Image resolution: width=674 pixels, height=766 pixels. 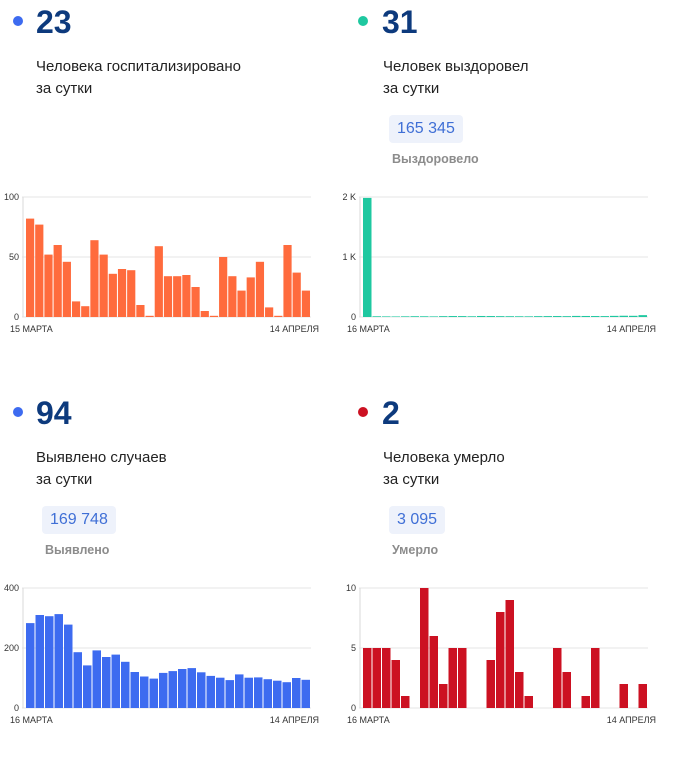 What do you see at coordinates (363, 21) in the screenshot?
I see `recovered-dot` at bounding box center [363, 21].